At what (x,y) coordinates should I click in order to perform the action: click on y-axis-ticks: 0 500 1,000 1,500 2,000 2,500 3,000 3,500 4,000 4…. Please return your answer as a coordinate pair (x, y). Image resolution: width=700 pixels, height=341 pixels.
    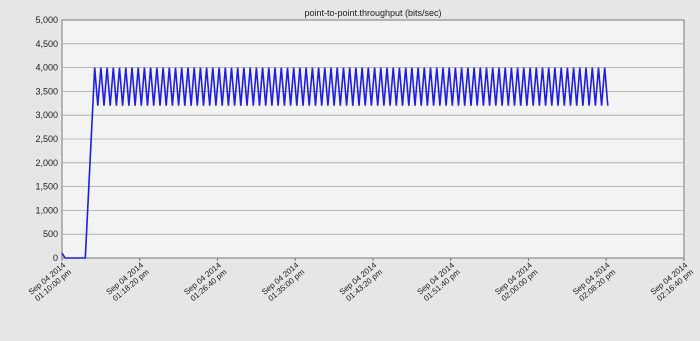
    Looking at the image, I should click on (46, 139).